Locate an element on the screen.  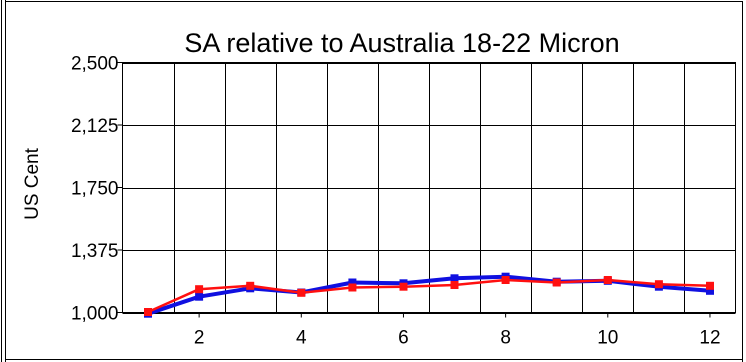
y-axis-ticks: 1,000 1,375 1,750 2,125 2,500 is located at coordinates (97, 189).